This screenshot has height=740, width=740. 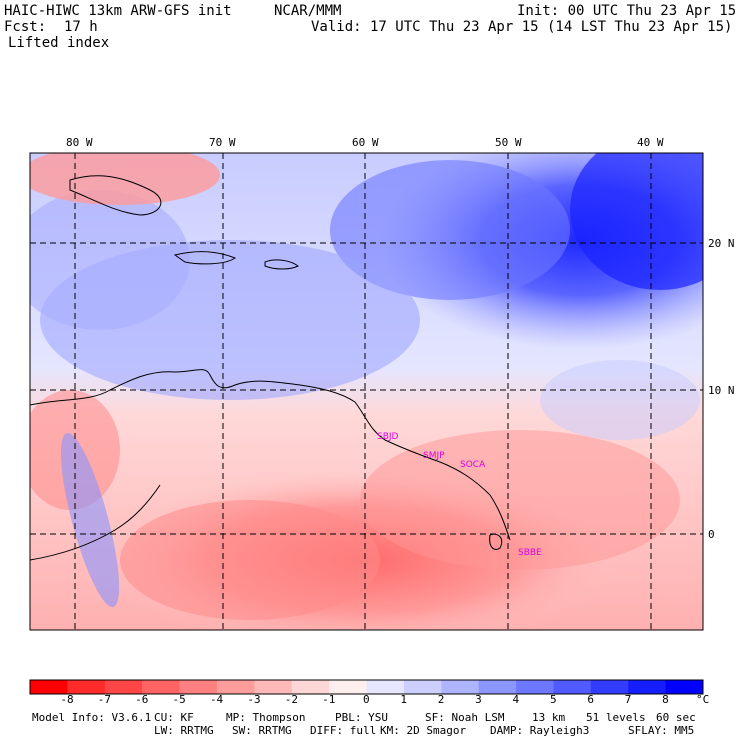 I want to click on fcst-label: Fcst:, so click(x=25, y=27).